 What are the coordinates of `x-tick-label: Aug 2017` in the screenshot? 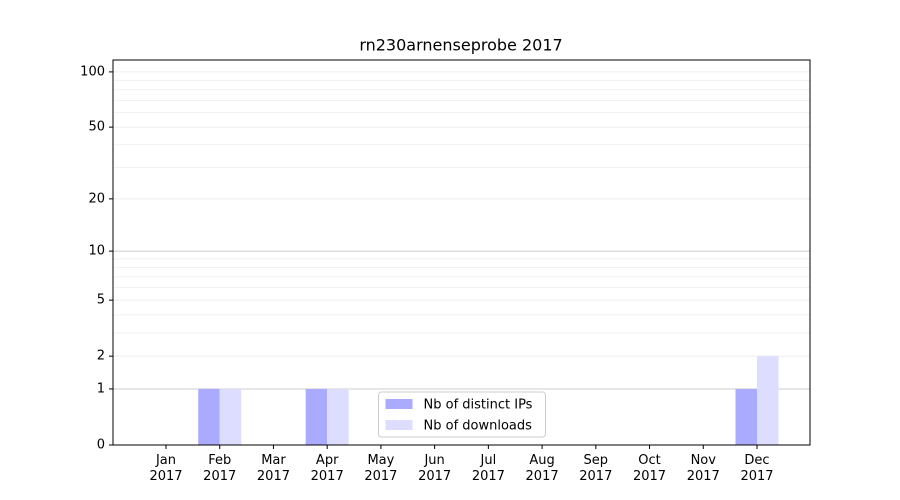 It's located at (542, 468).